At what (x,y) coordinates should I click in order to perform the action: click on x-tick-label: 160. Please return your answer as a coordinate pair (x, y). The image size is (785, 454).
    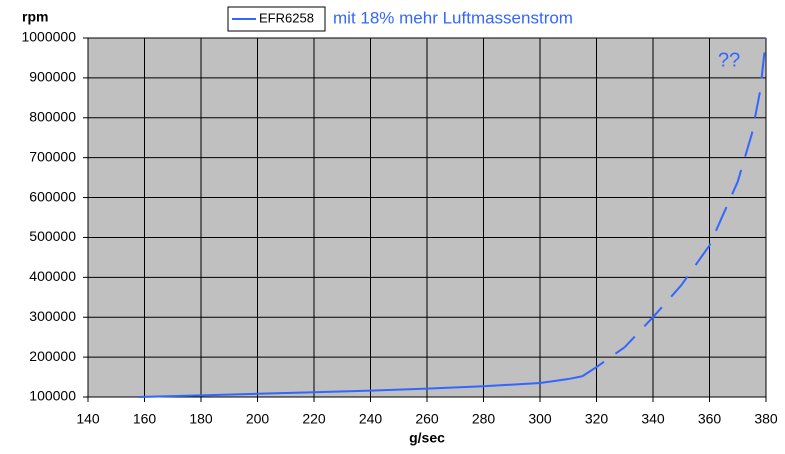
    Looking at the image, I should click on (145, 419).